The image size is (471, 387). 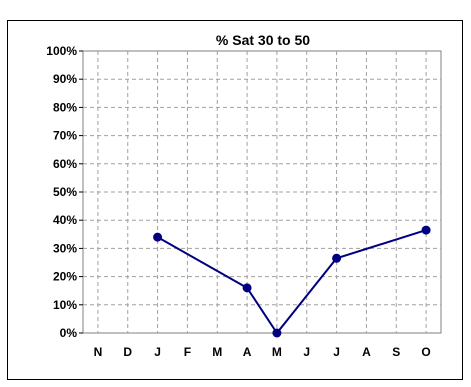 What do you see at coordinates (65, 248) in the screenshot?
I see `y-tick-label: 30%` at bounding box center [65, 248].